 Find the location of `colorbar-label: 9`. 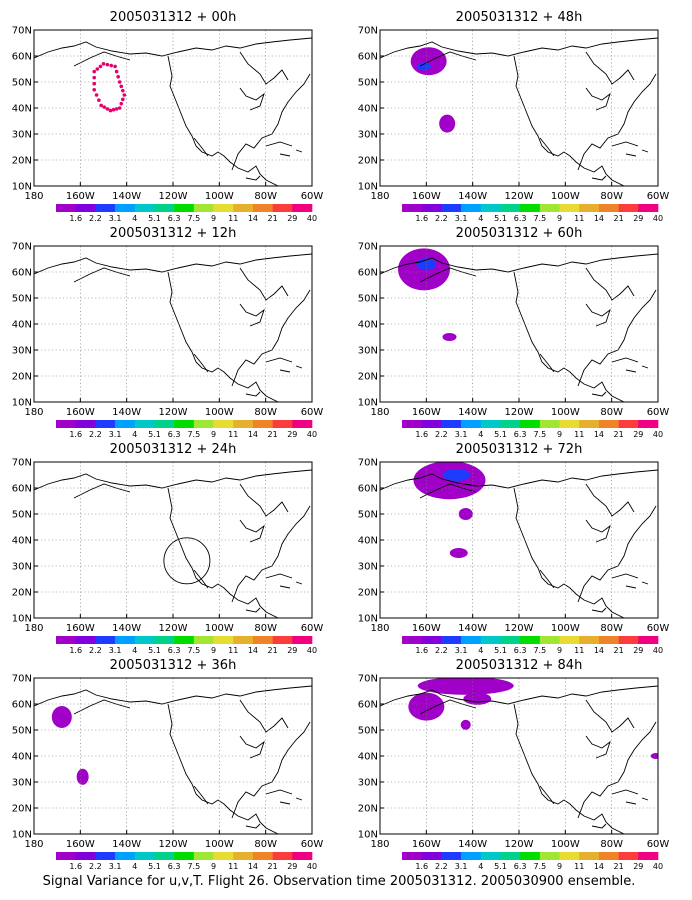

colorbar-label: 9 is located at coordinates (213, 650).